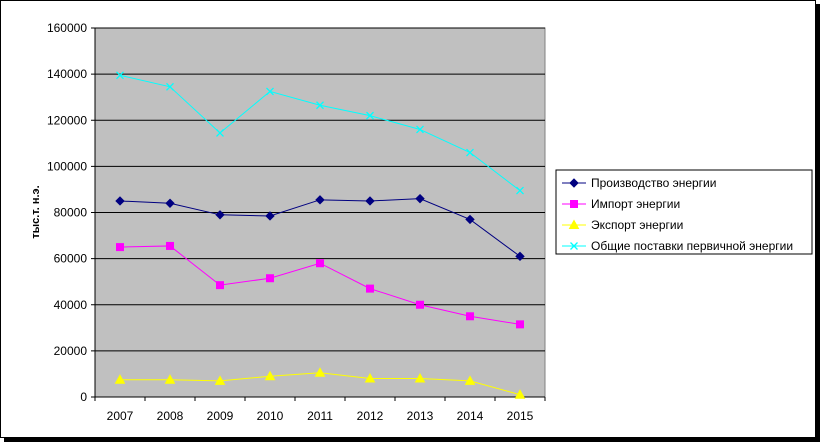 This screenshot has width=820, height=442. I want to click on x-tick-label: 2014, so click(470, 416).